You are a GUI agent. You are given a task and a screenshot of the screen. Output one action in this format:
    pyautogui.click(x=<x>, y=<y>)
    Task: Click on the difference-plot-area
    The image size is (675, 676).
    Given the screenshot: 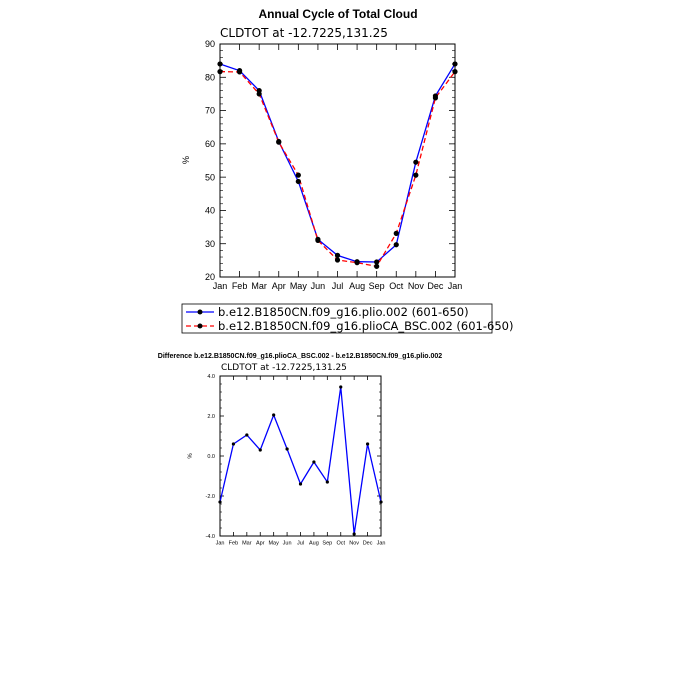 What is the action you would take?
    pyautogui.click(x=300, y=456)
    